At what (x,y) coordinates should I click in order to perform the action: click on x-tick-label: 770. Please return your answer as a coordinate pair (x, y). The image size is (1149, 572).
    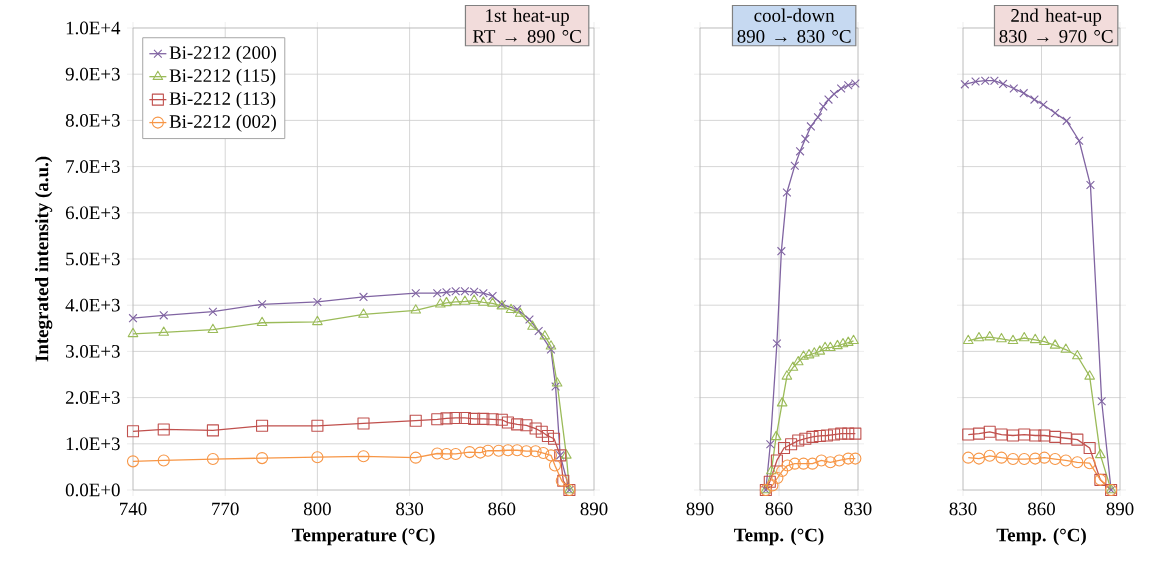
    Looking at the image, I should click on (225, 509).